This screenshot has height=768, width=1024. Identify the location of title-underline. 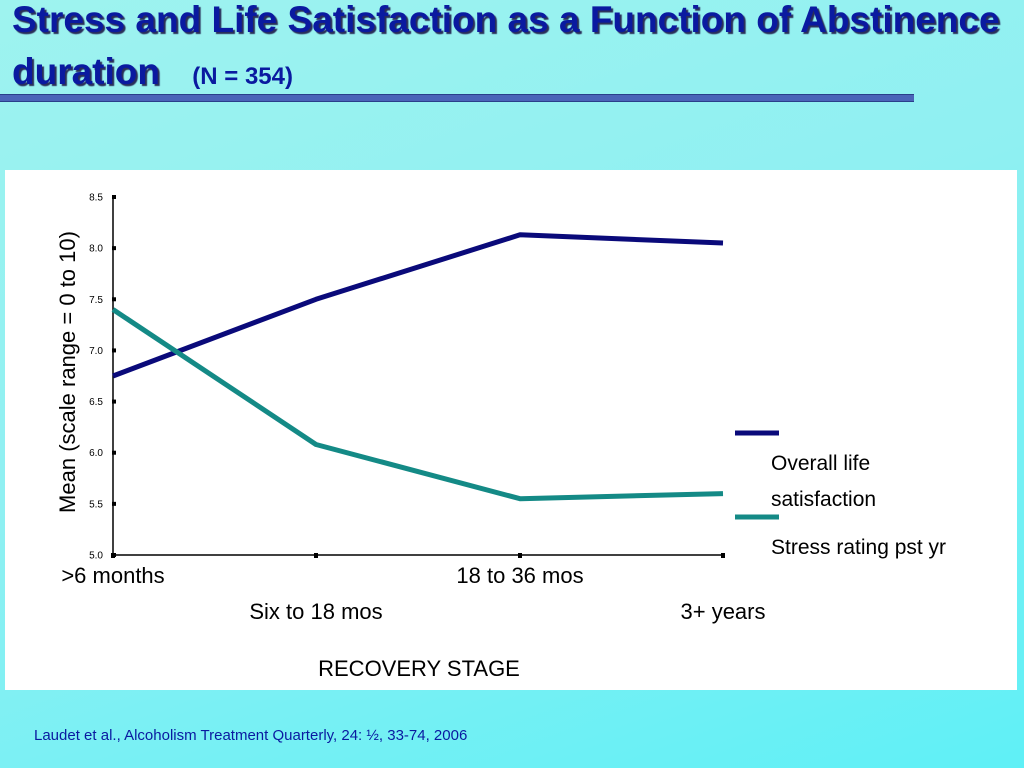
(457, 98).